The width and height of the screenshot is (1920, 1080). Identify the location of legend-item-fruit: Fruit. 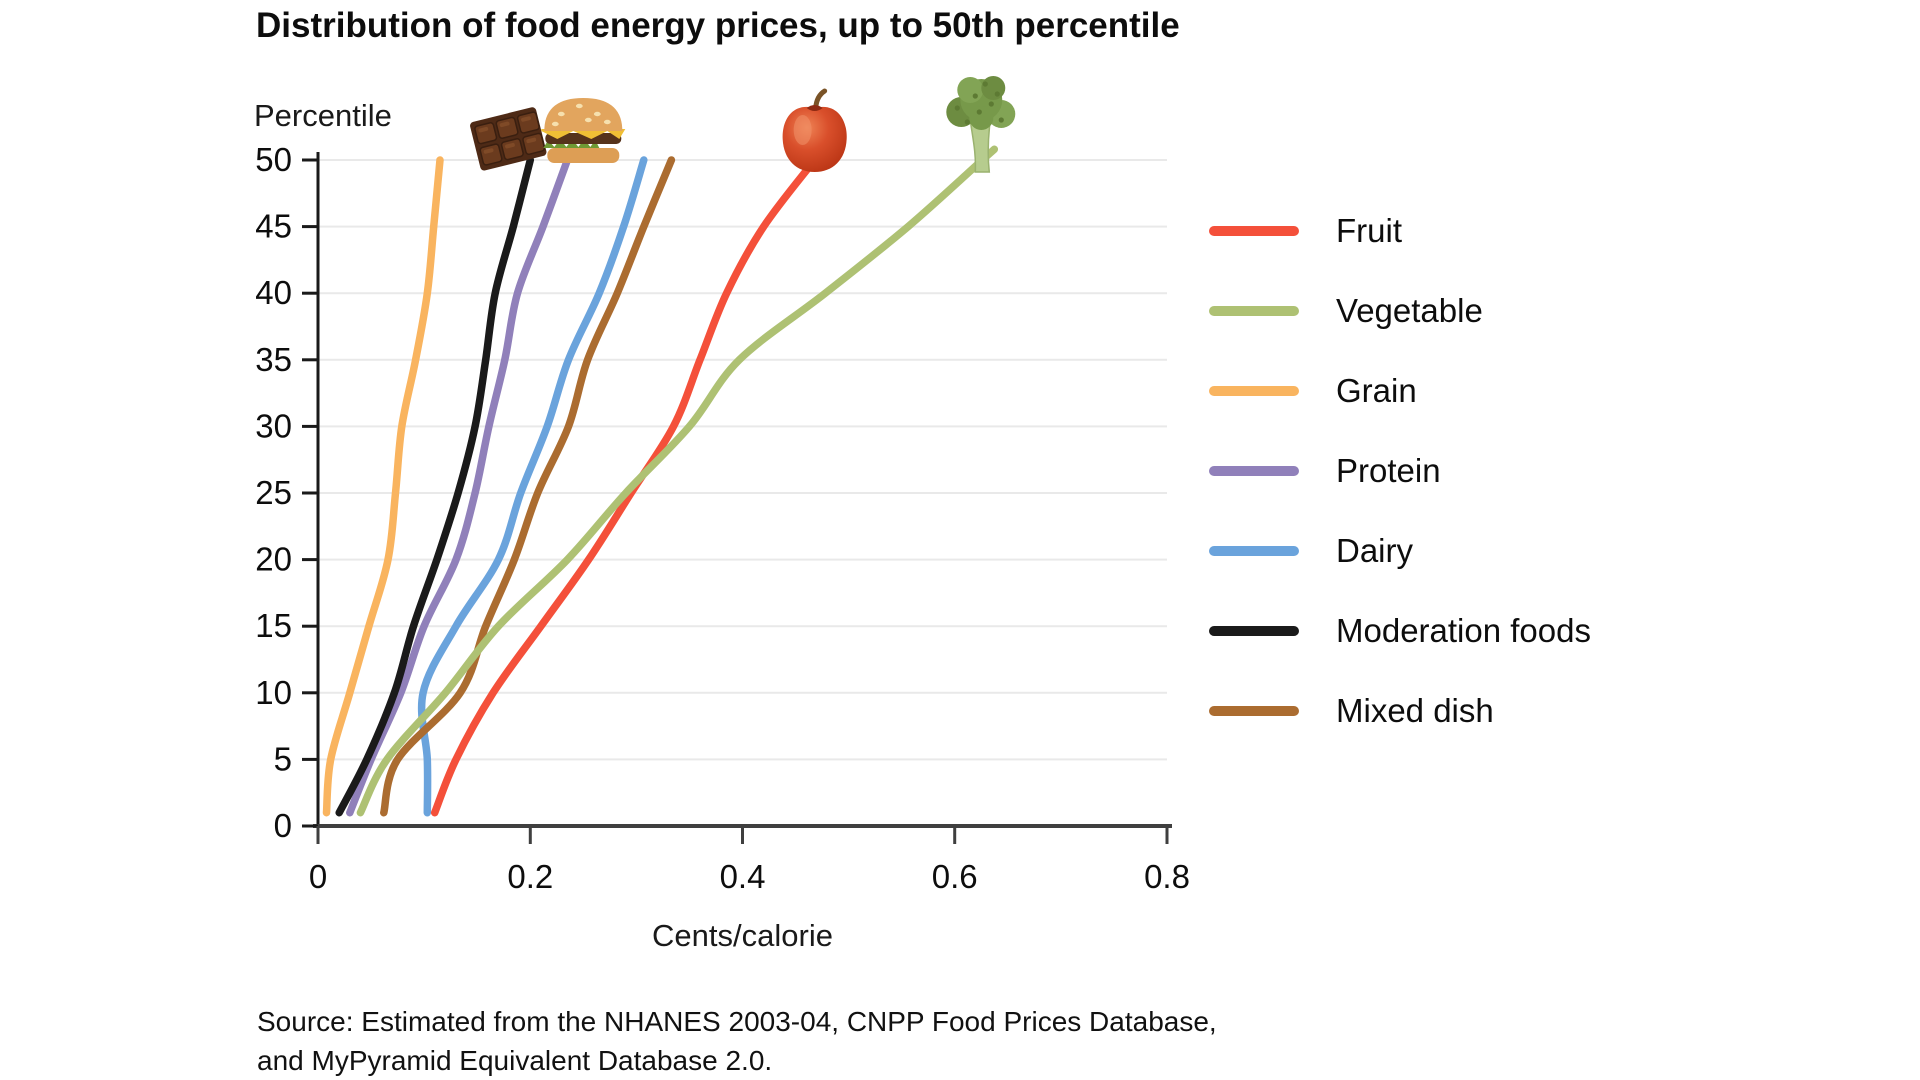
(1400, 231).